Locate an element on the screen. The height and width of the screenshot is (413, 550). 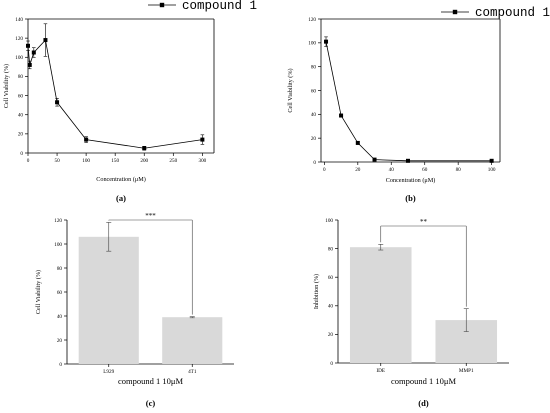
x-tick-label: 4T1 is located at coordinates (192, 372).